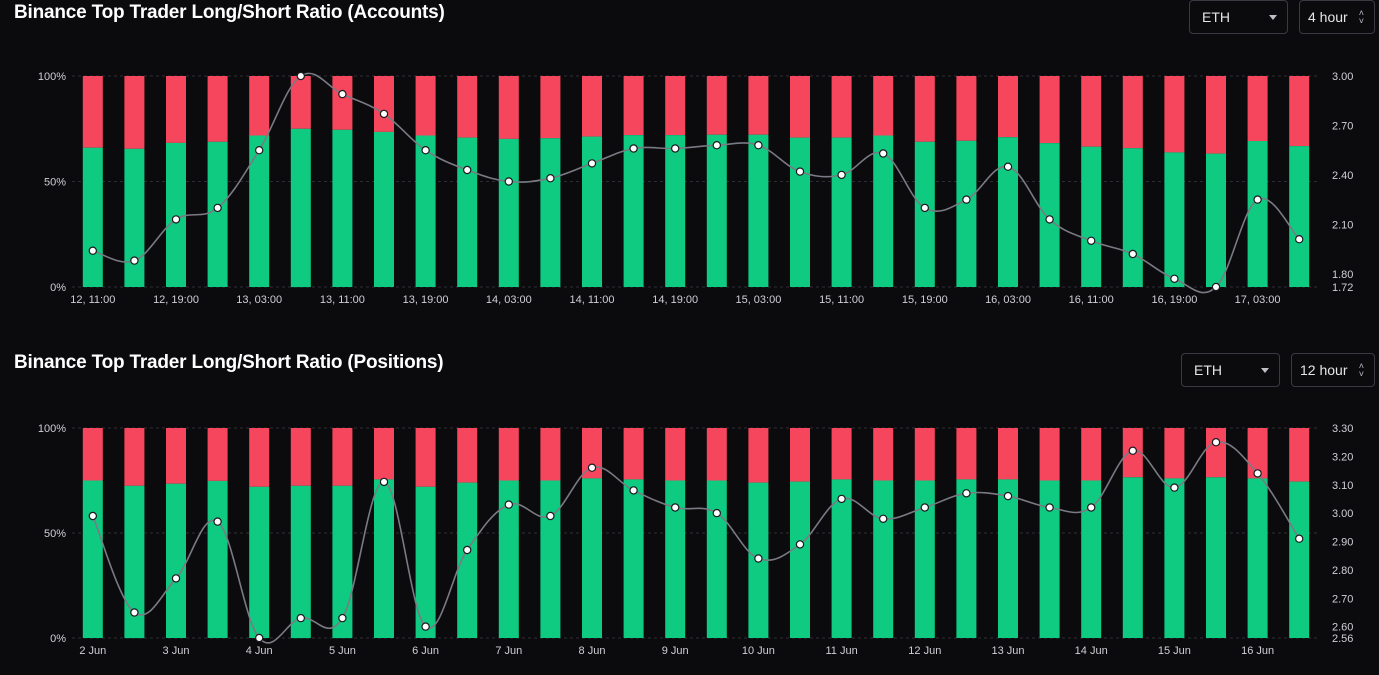 This screenshot has width=1379, height=675. I want to click on positions-interval-select: 12 hour ˄ ˅, so click(1333, 370).